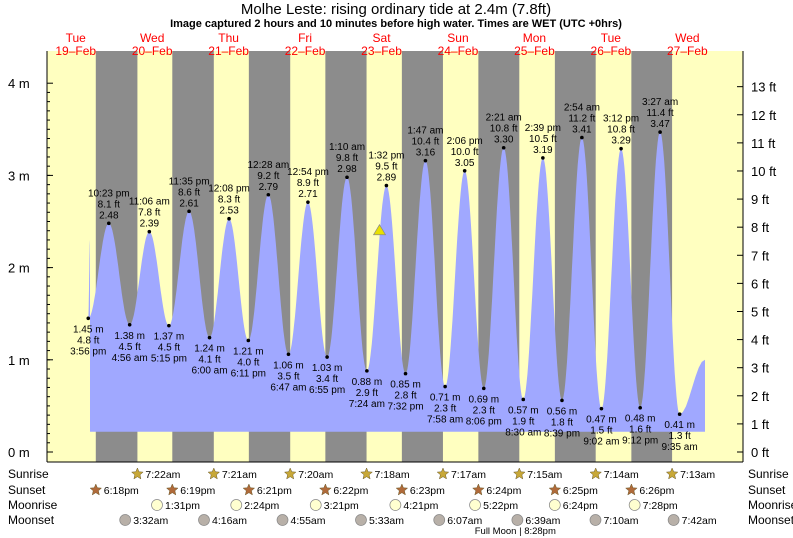 This screenshot has width=793, height=538. What do you see at coordinates (129, 336) in the screenshot?
I see `low-tide-metres: 1.38 m` at bounding box center [129, 336].